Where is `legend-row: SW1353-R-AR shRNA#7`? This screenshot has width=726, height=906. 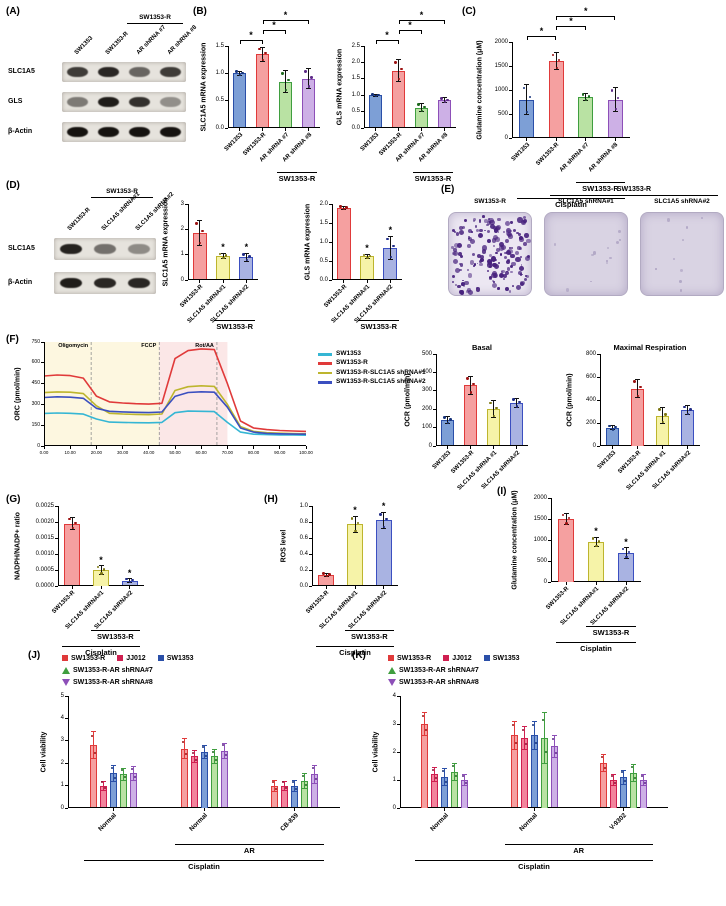 legend-row: SW1353-R-AR shRNA#7 is located at coordinates (199, 670).